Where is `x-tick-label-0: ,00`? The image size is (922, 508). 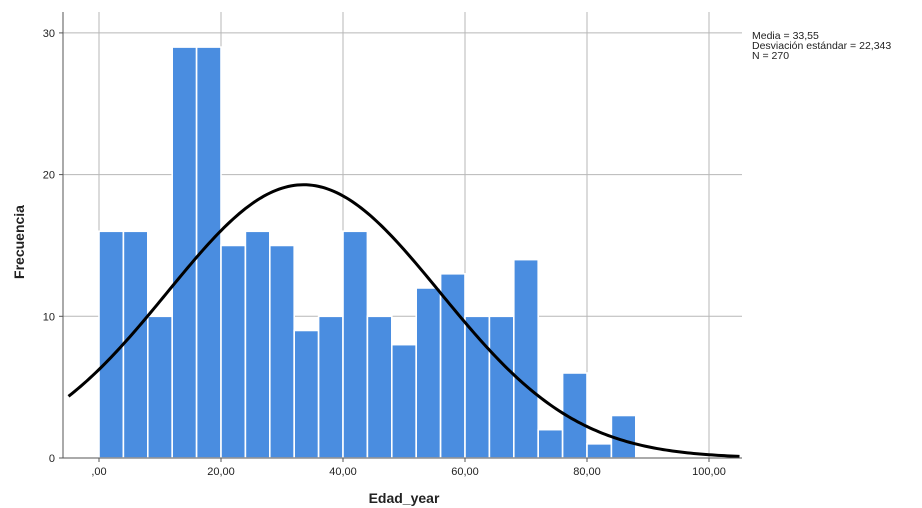
x-tick-label-0: ,00 is located at coordinates (98, 472).